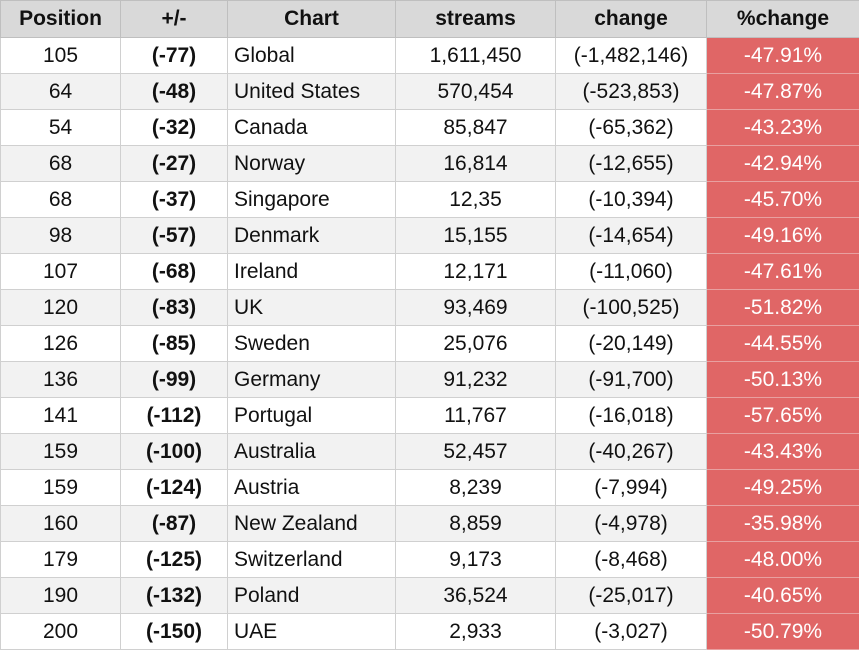  Describe the element at coordinates (312, 560) in the screenshot. I see `chart-name-cell: Switzerland` at that location.